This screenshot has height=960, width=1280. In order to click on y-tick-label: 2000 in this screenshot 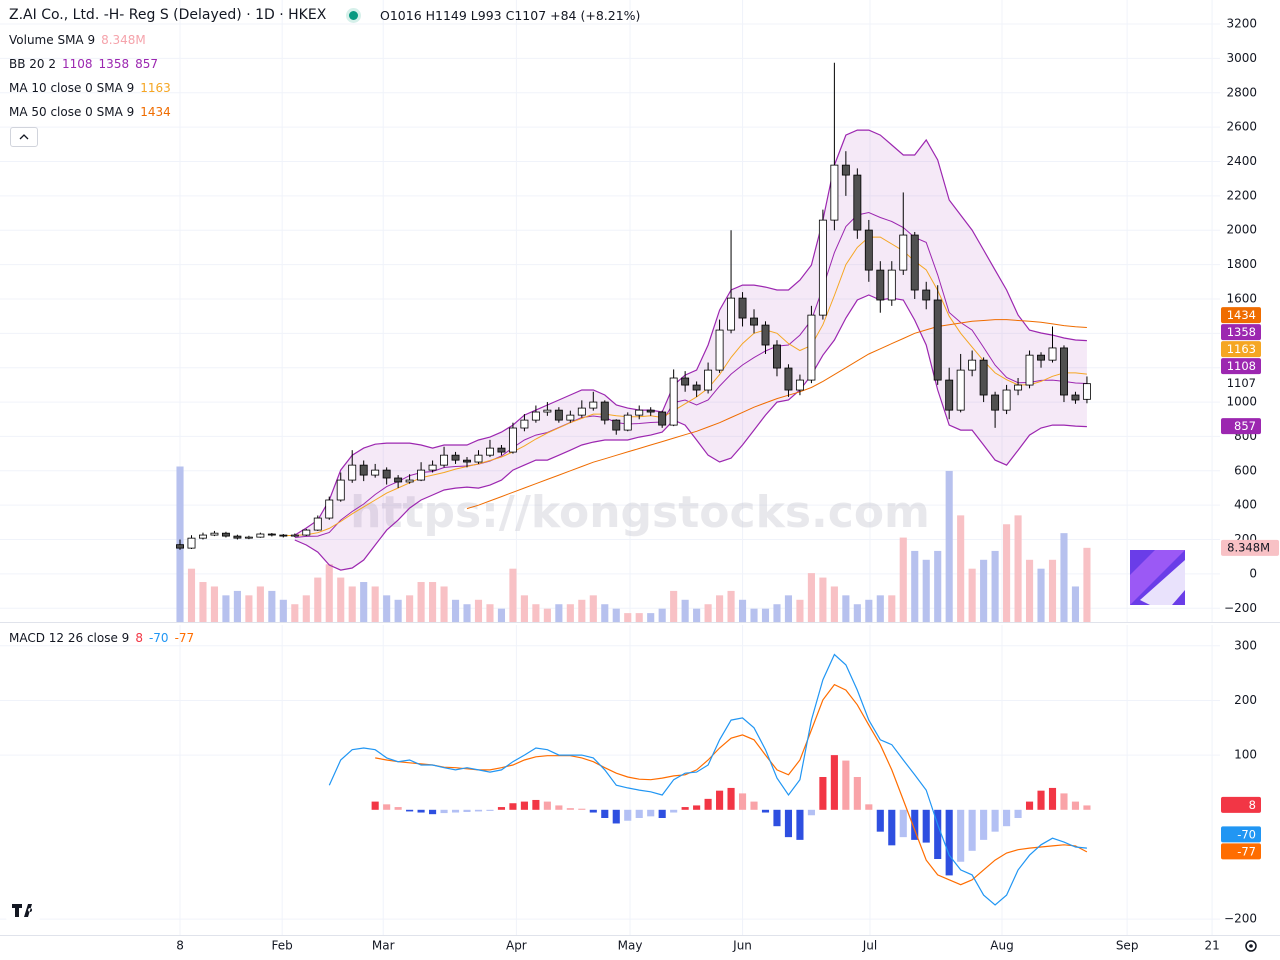, I will do `click(1241, 230)`.